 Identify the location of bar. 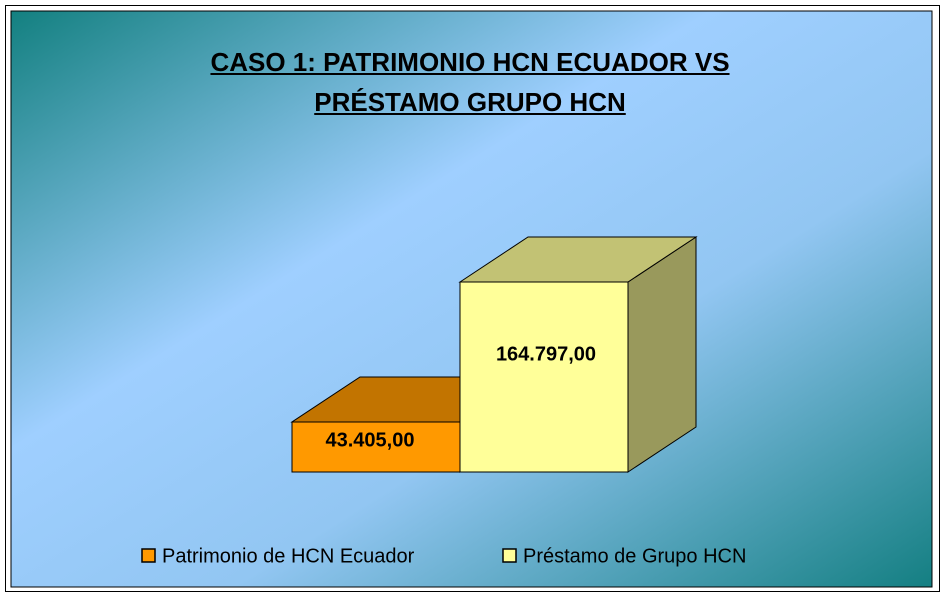
(578, 354).